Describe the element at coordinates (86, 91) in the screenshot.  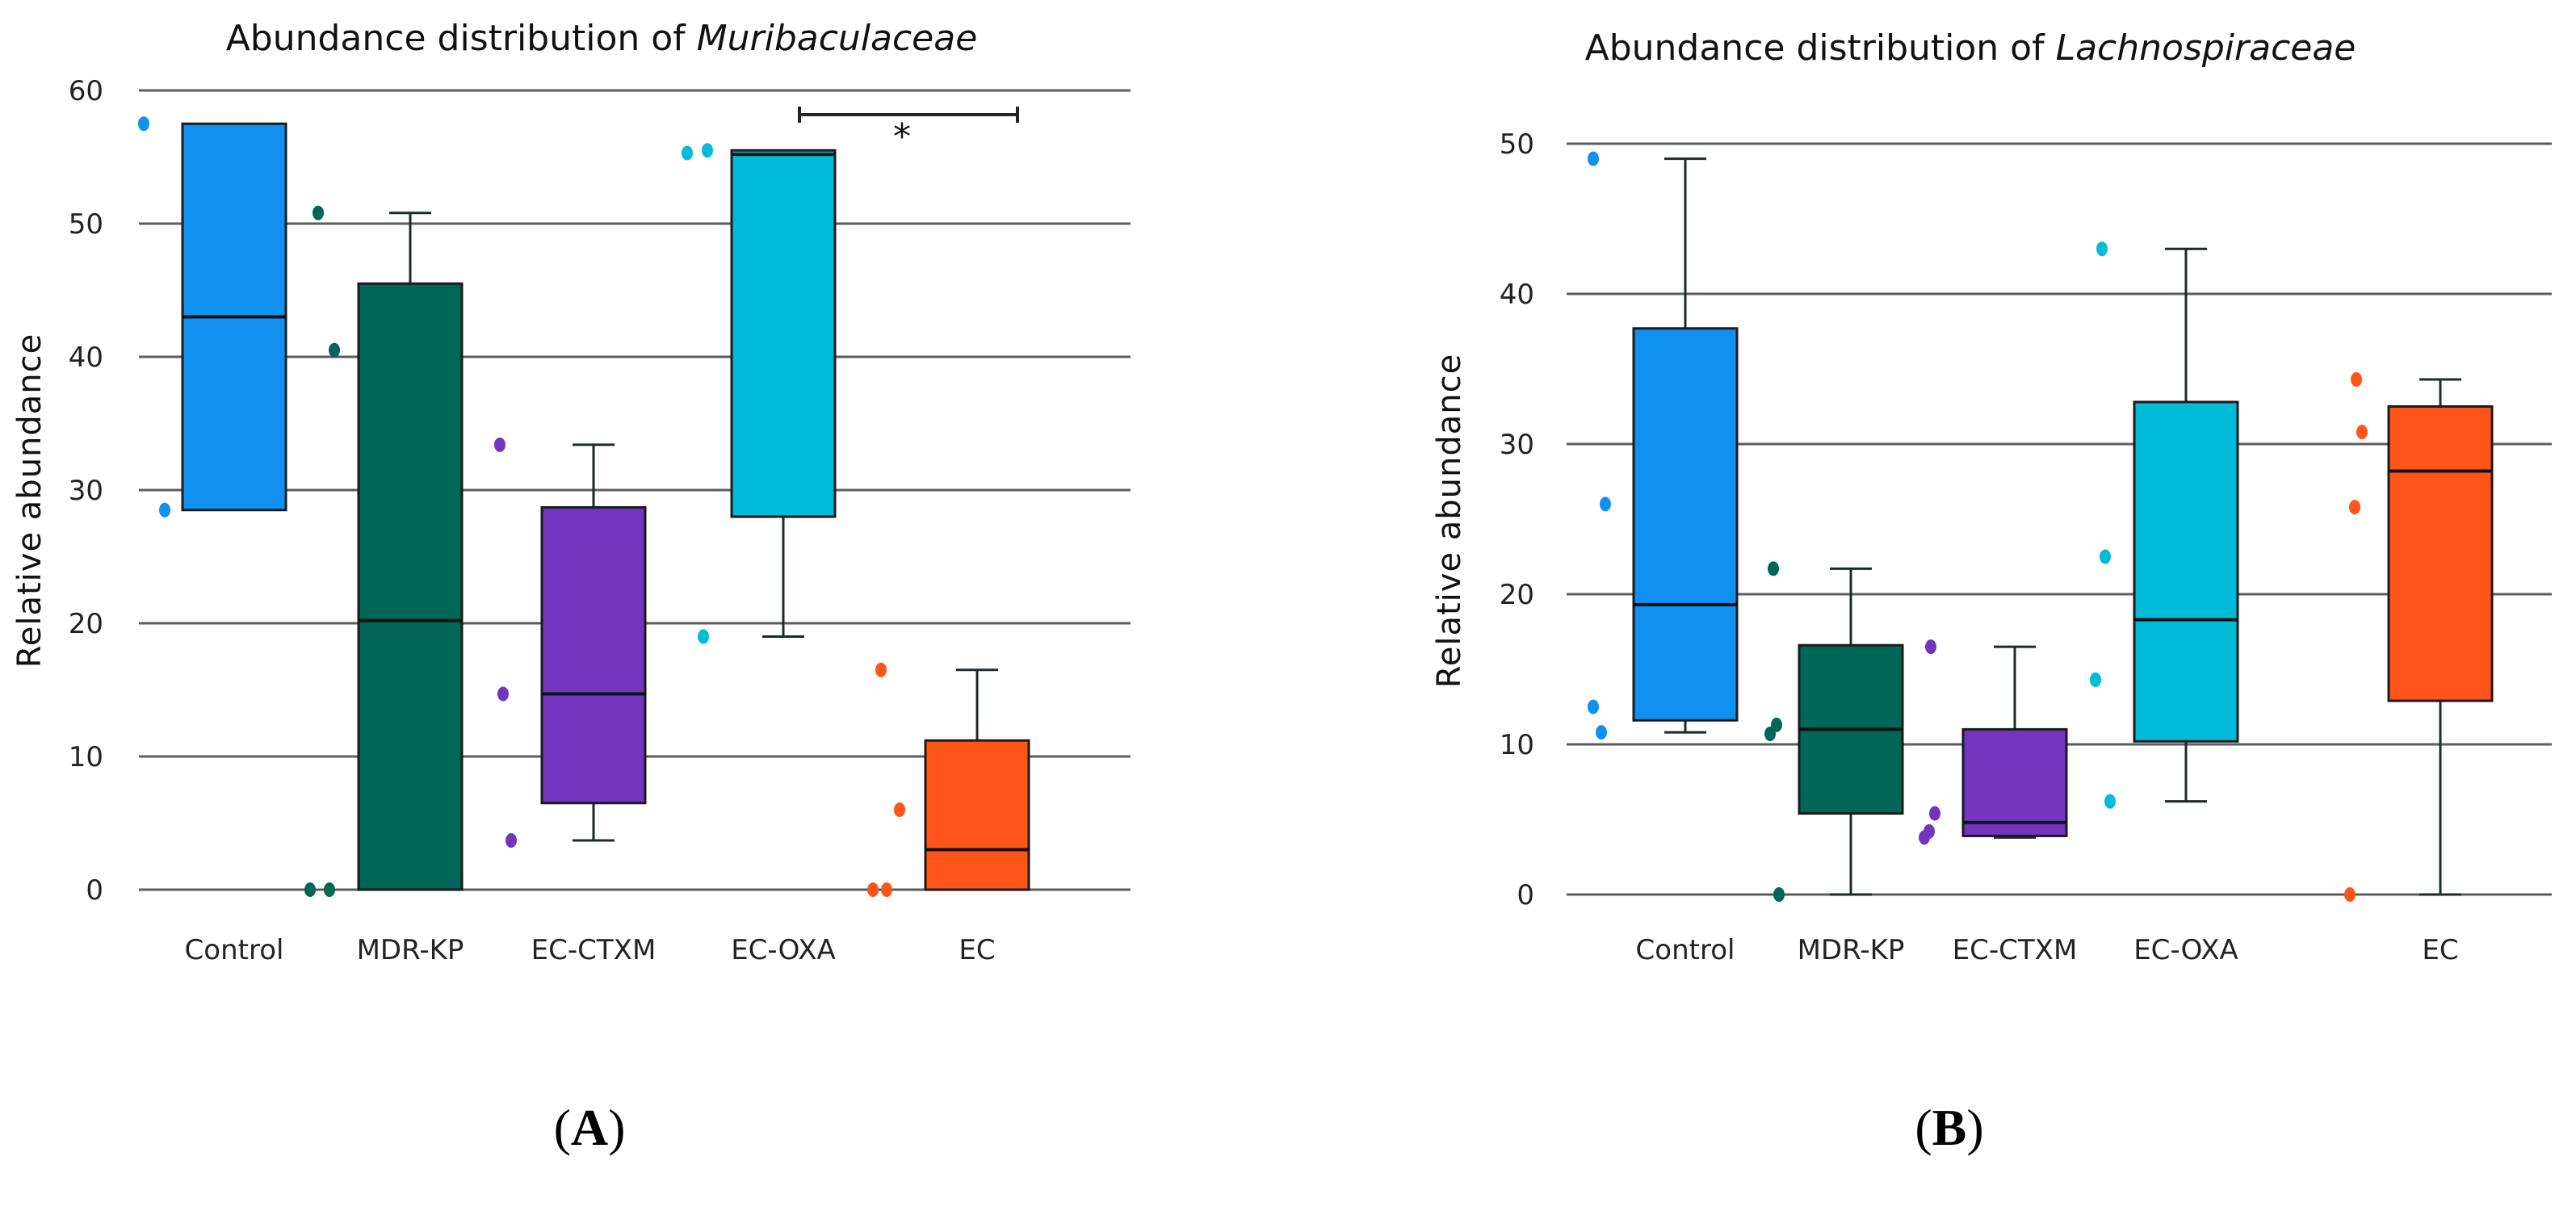
I see `y-tick-label: 60` at that location.